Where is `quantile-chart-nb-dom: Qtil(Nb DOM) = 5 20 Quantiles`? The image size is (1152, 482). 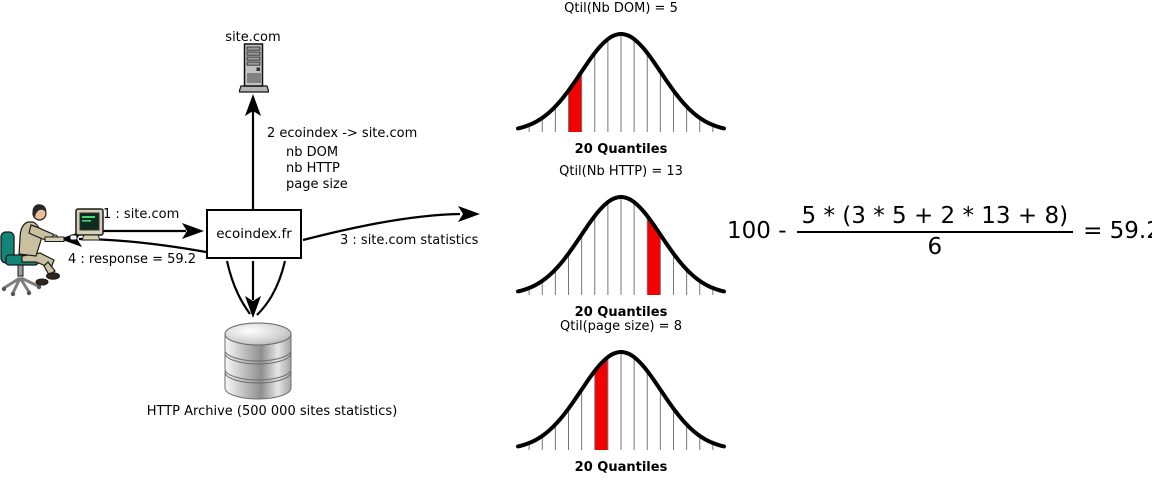
quantile-chart-nb-dom: Qtil(Nb DOM) = 5 20 Quantiles is located at coordinates (621, 79).